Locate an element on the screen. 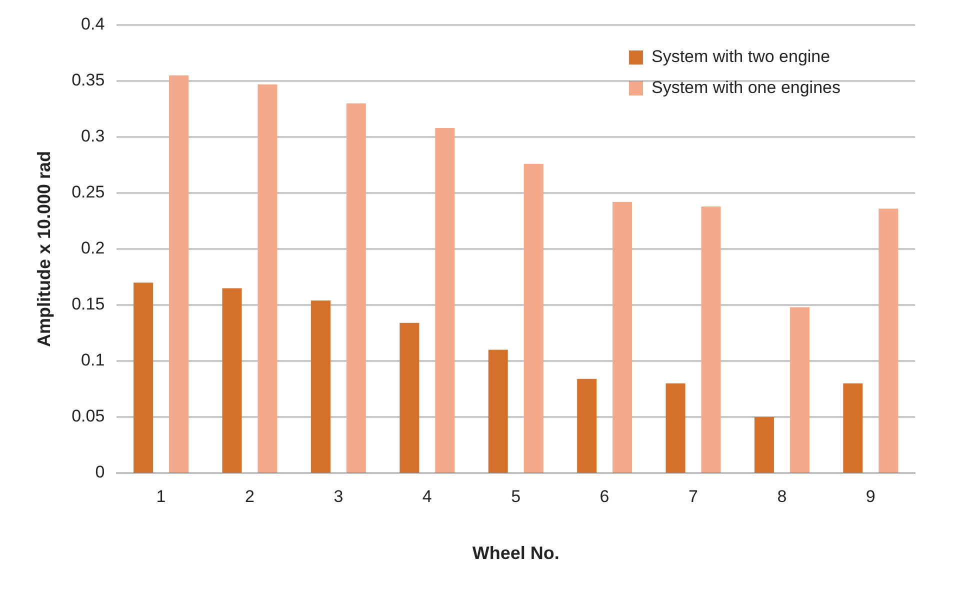 This screenshot has width=965, height=589. legend-label: System with one engines is located at coordinates (746, 88).